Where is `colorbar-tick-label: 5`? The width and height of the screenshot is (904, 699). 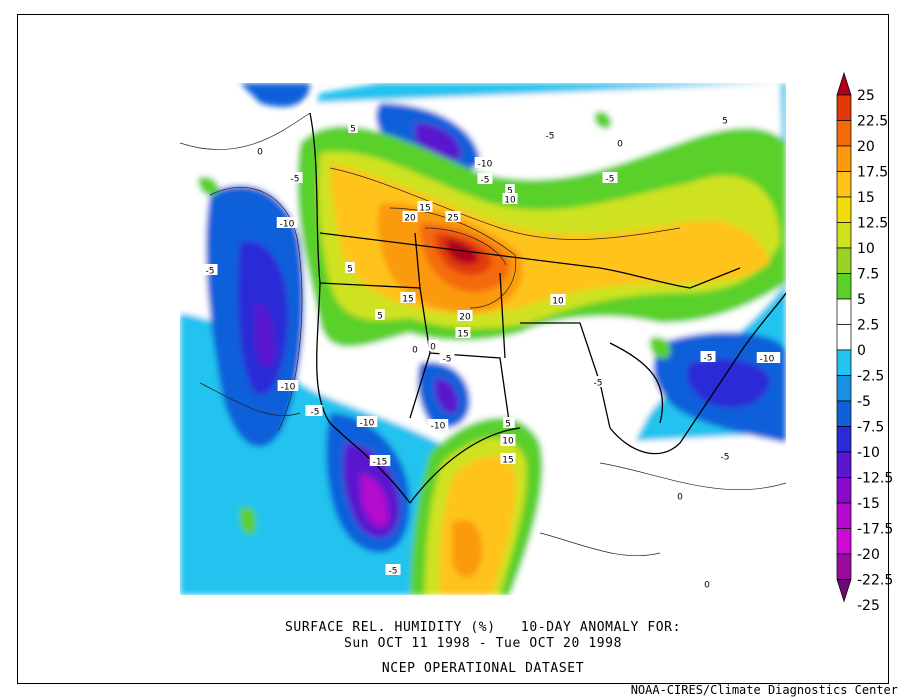 colorbar-tick-label: 5 is located at coordinates (861, 300).